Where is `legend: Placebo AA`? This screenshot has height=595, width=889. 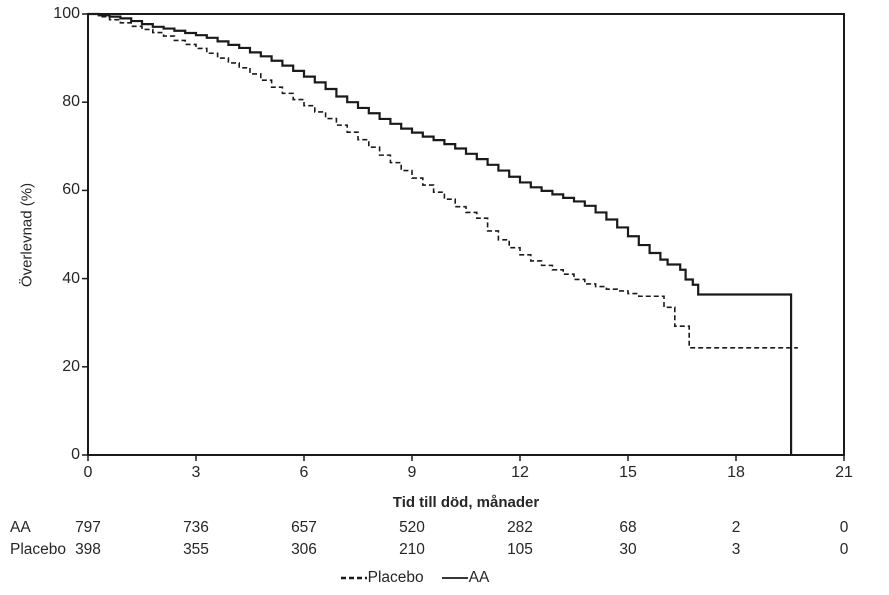
legend: Placebo AA is located at coordinates (415, 578).